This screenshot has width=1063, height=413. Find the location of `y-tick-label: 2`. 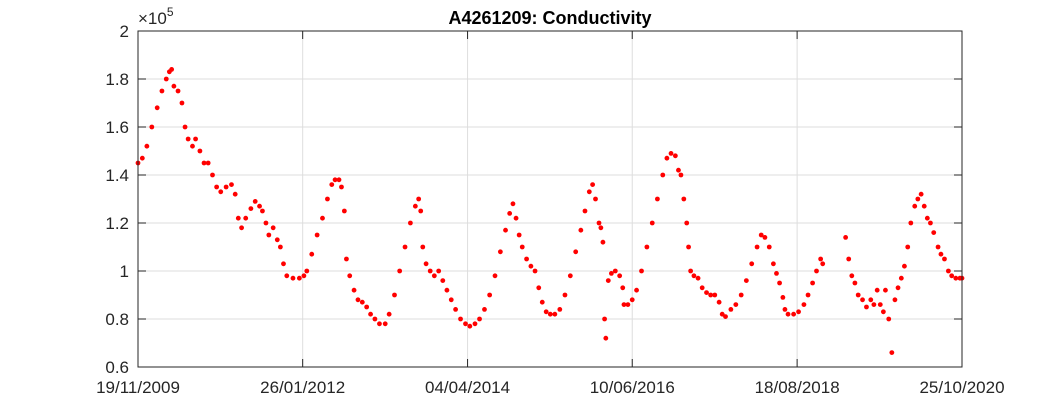

y-tick-label: 2 is located at coordinates (124, 31).